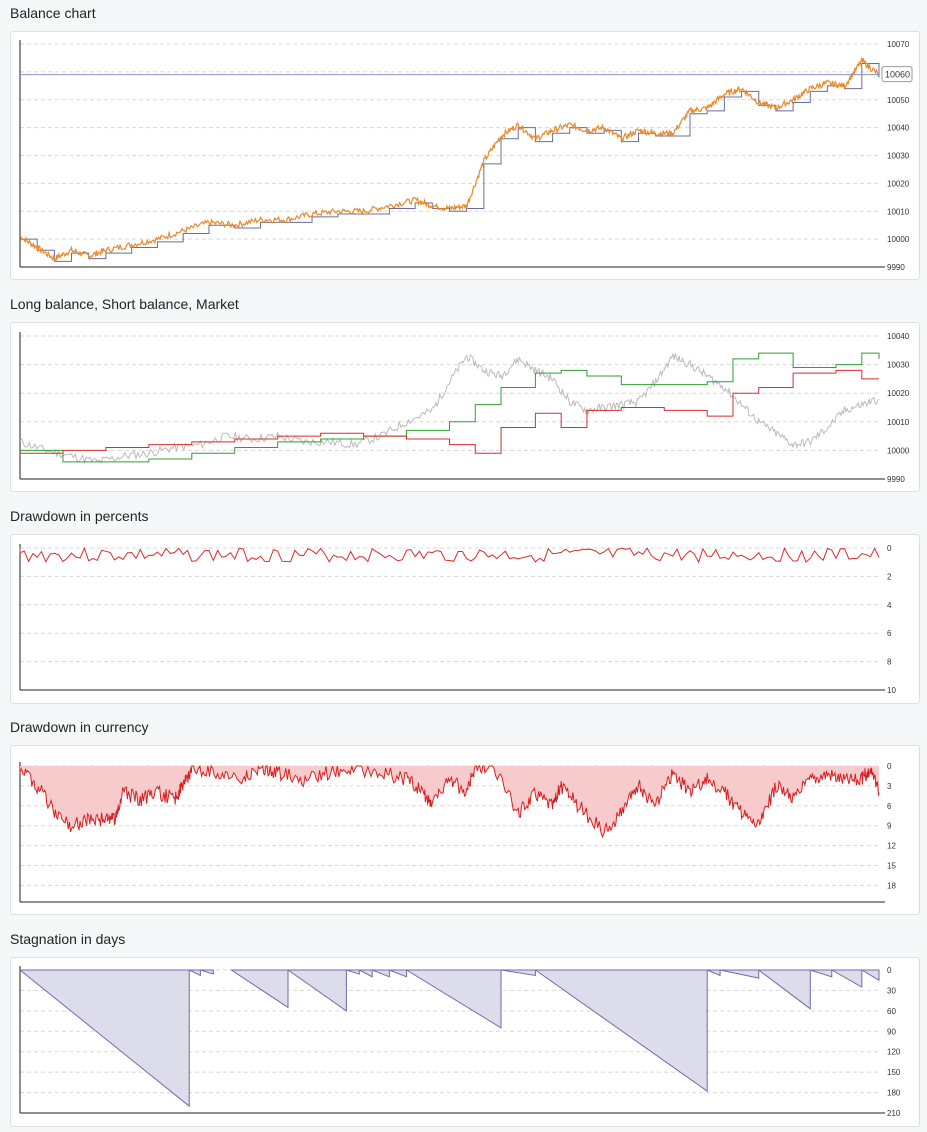 The image size is (927, 1132). Describe the element at coordinates (891, 1011) in the screenshot. I see `y-tick-label: 60` at that location.